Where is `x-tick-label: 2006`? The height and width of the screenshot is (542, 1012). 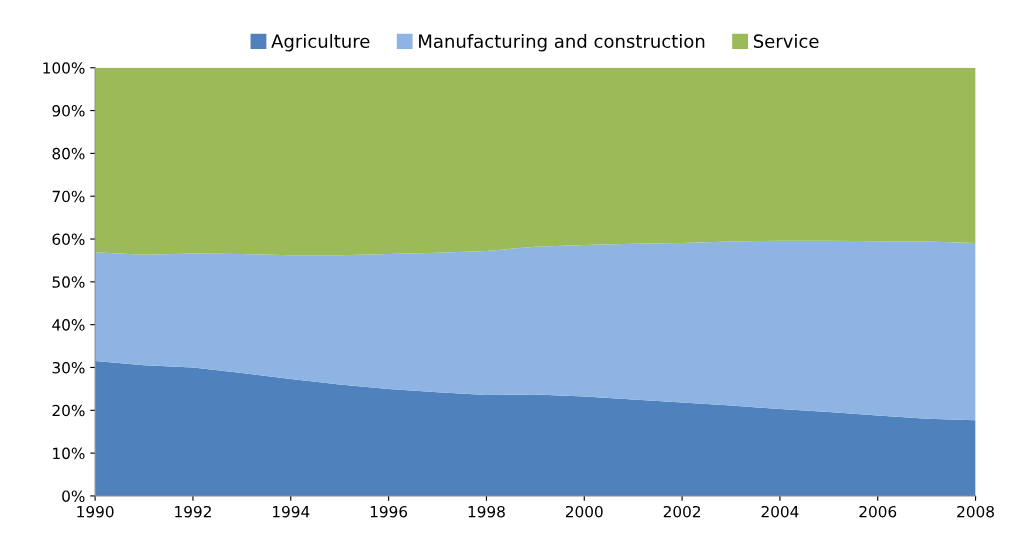
x-tick-label: 2006 is located at coordinates (878, 511).